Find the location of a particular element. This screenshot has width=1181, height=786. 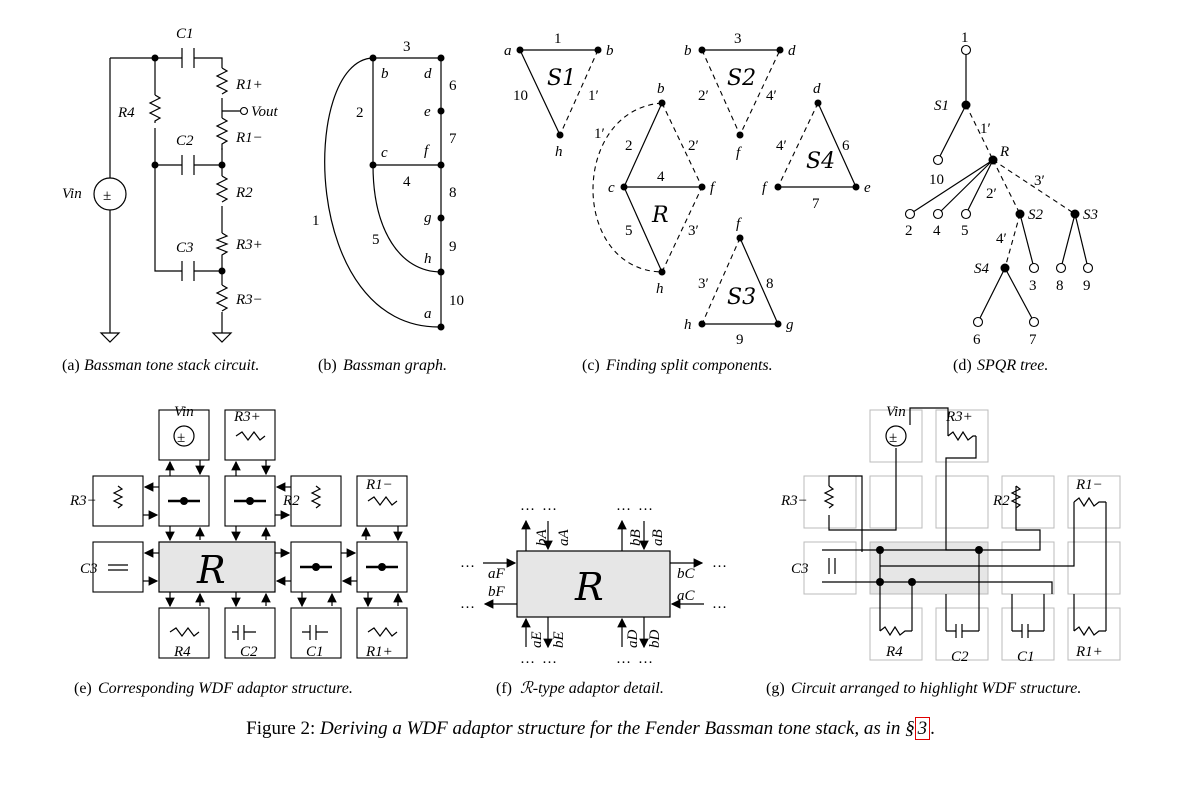

g-r1p: R1+ is located at coordinates (1089, 652).